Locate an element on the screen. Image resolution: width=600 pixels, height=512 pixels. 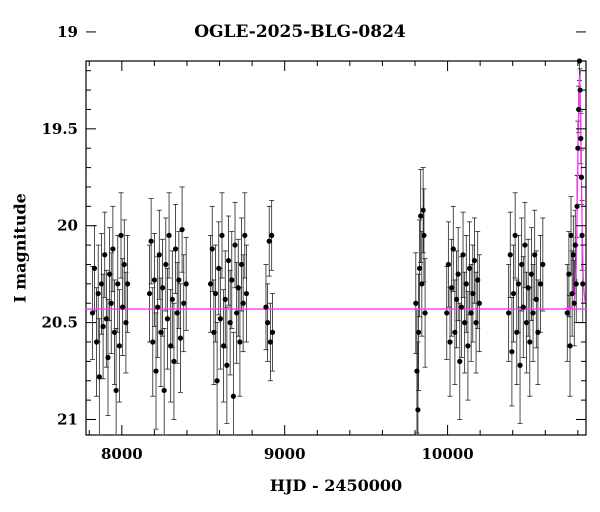
x-axis-label: HJD - 2450000 is located at coordinates (336, 485).